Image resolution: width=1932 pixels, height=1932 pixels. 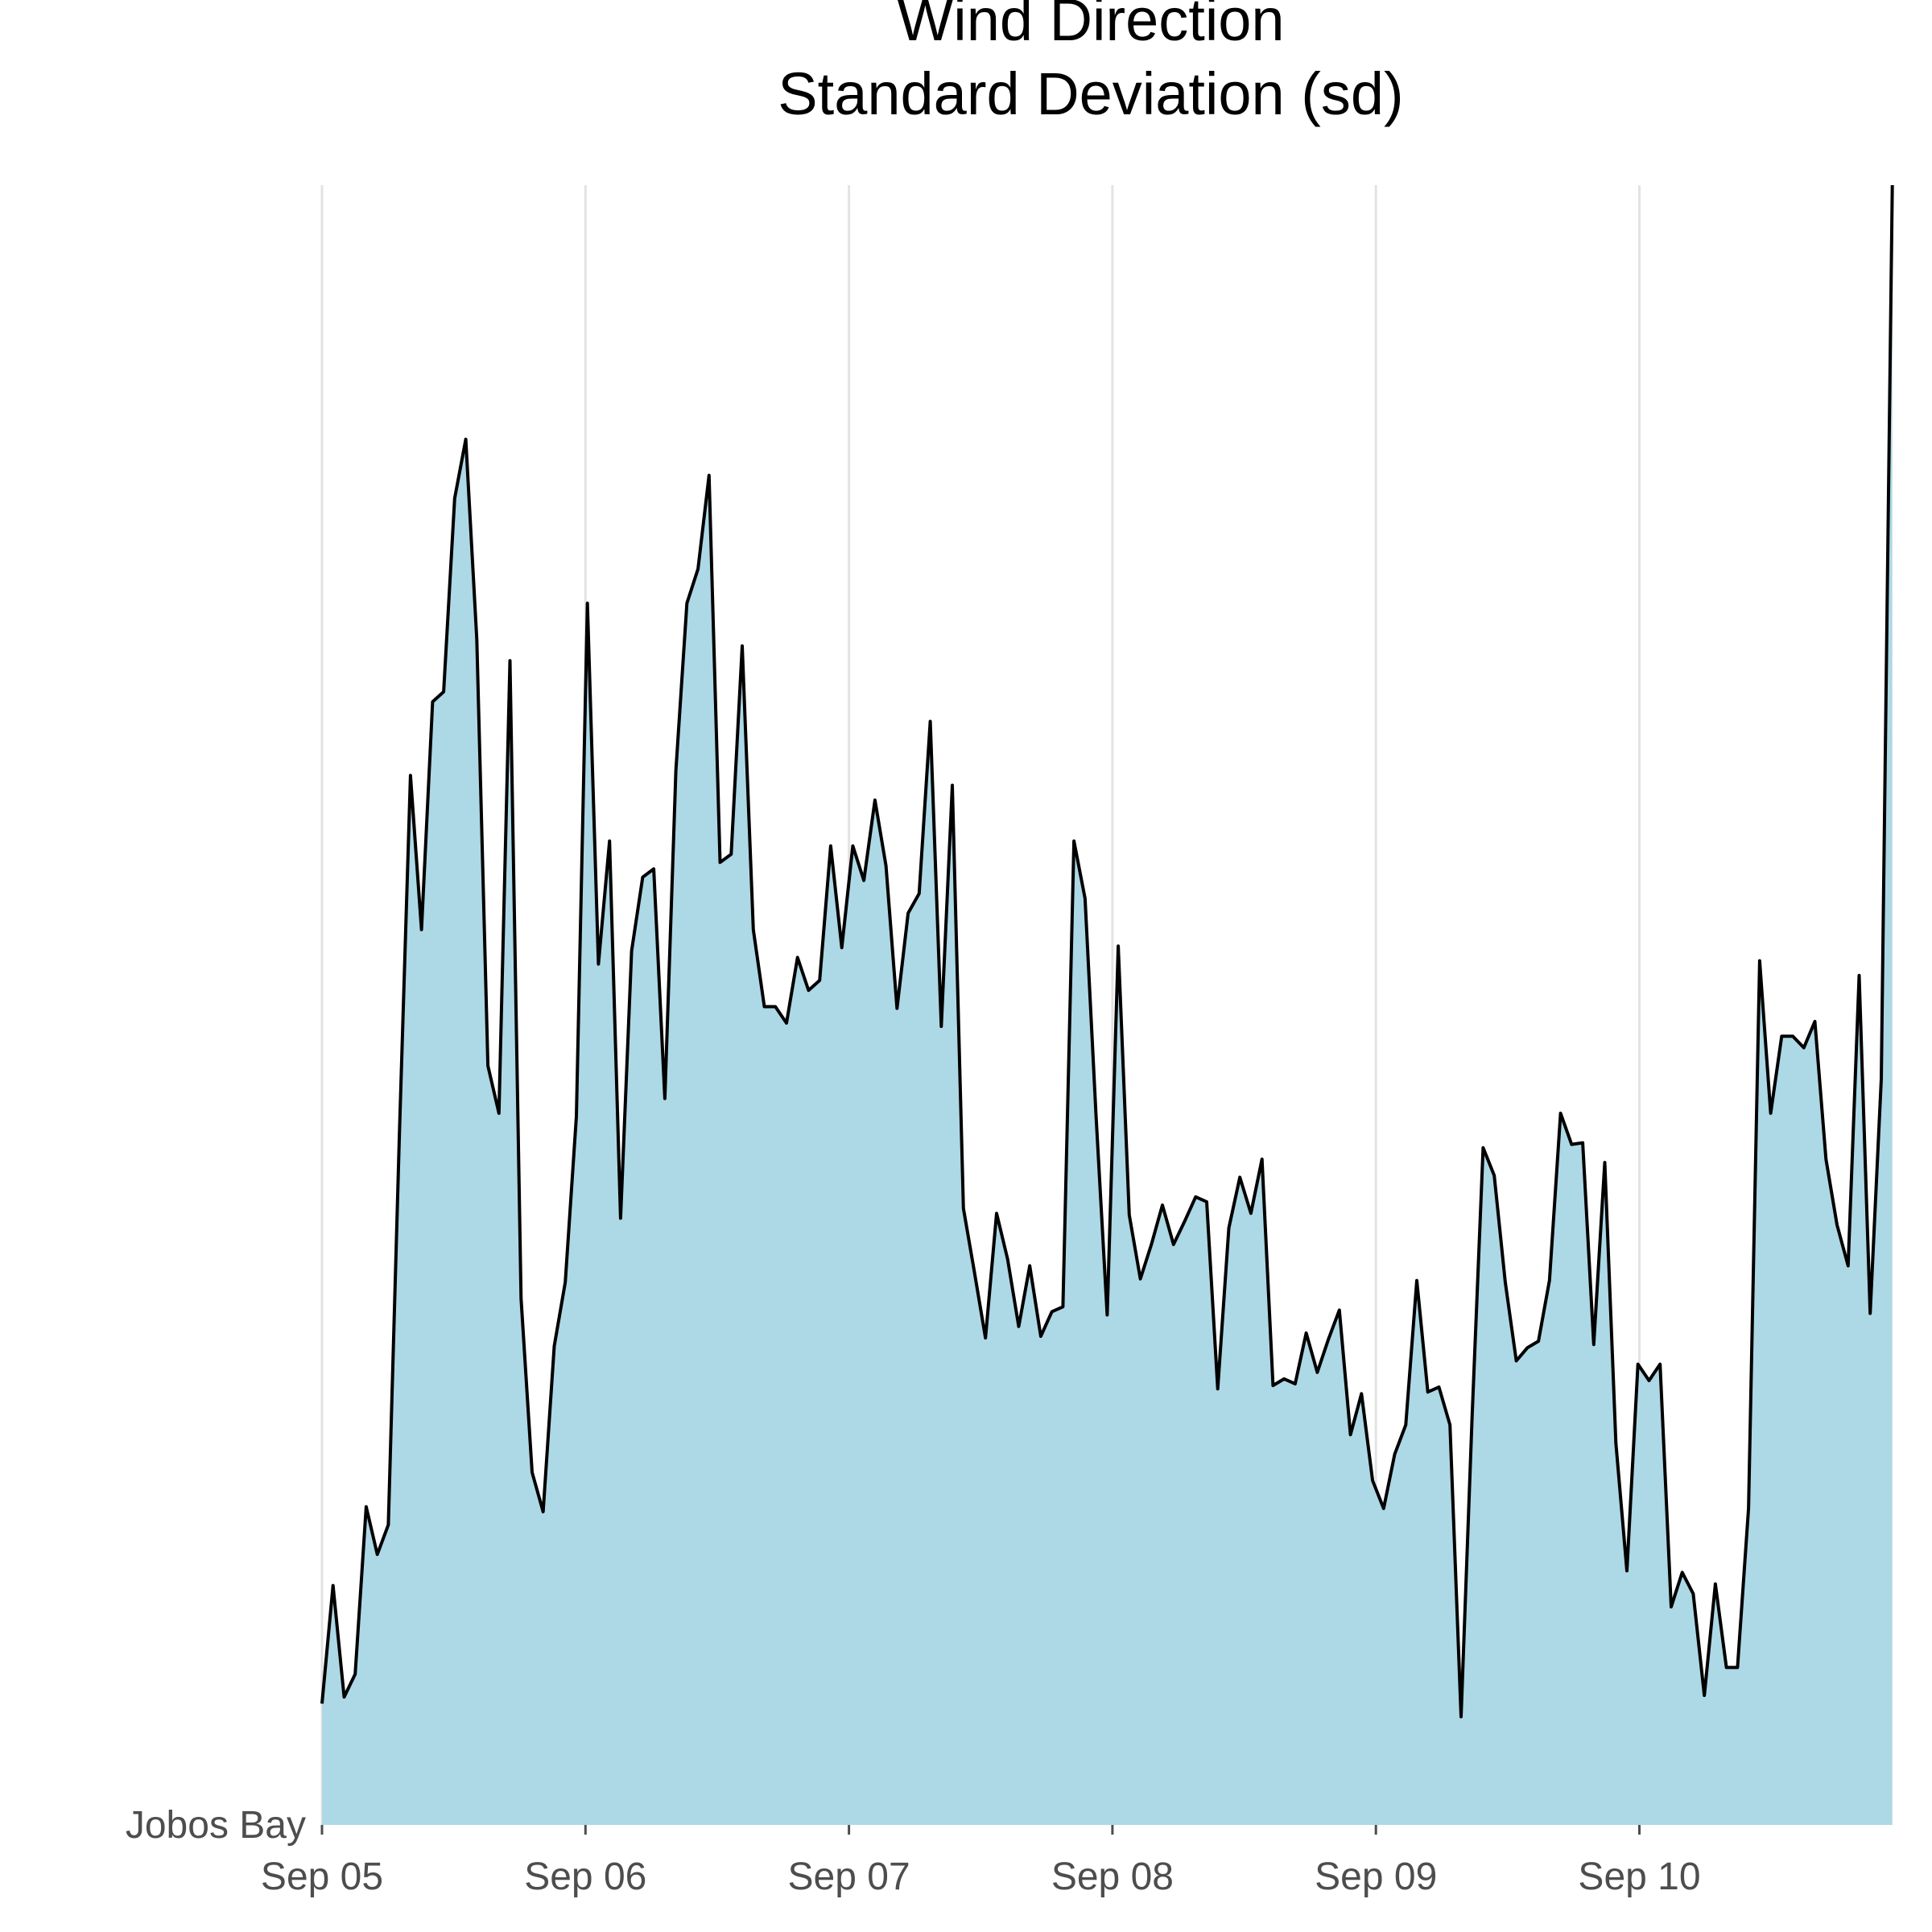 What do you see at coordinates (980, 1830) in the screenshot?
I see `x-axis-ticks` at bounding box center [980, 1830].